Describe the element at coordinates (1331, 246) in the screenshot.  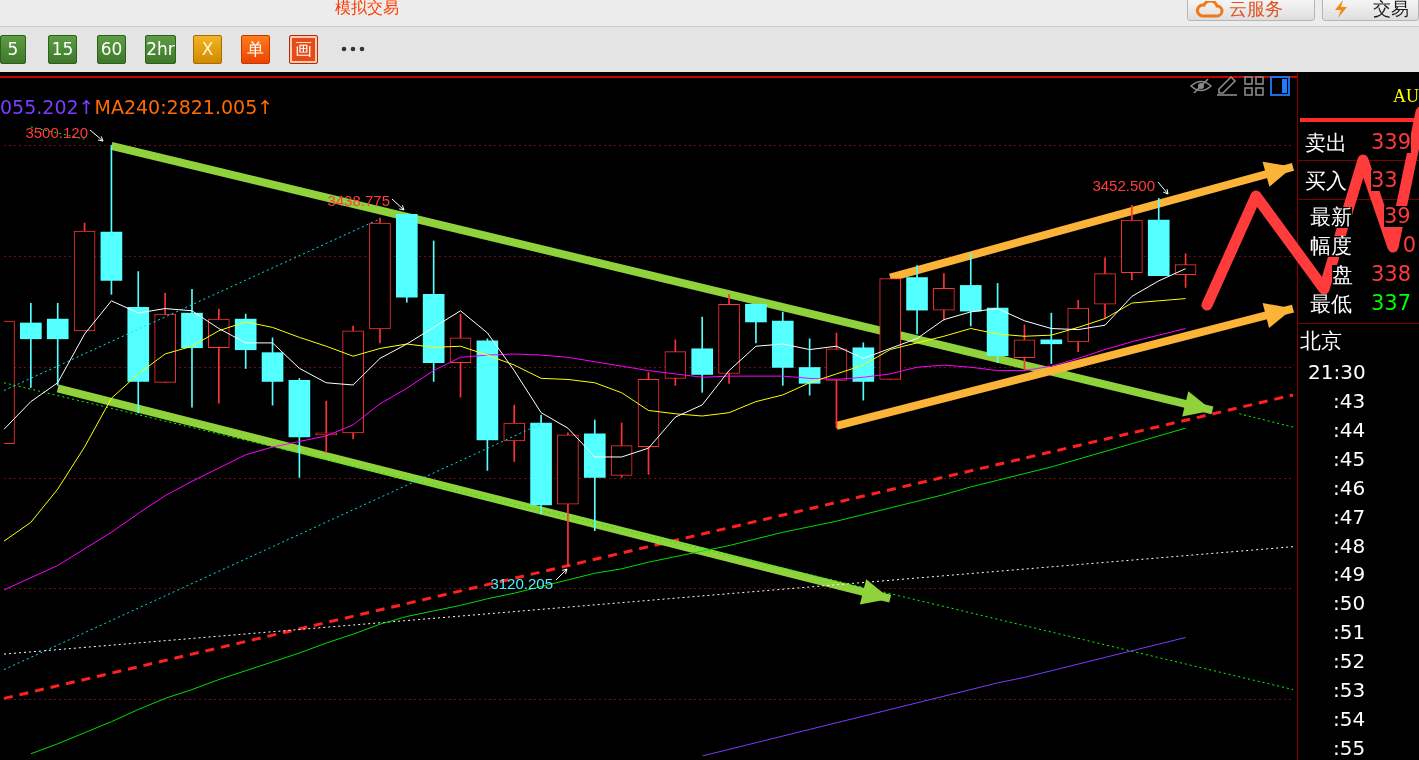
I see `text: 幅度` at that location.